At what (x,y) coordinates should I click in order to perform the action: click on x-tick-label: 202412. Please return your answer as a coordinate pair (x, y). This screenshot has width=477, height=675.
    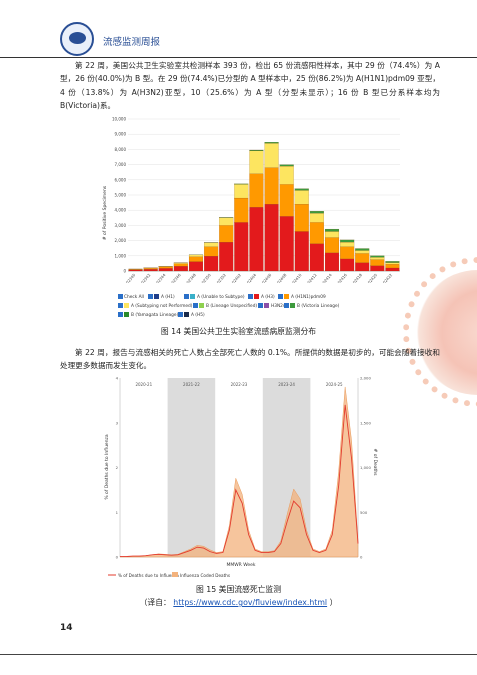
    Looking at the image, I should click on (312, 277).